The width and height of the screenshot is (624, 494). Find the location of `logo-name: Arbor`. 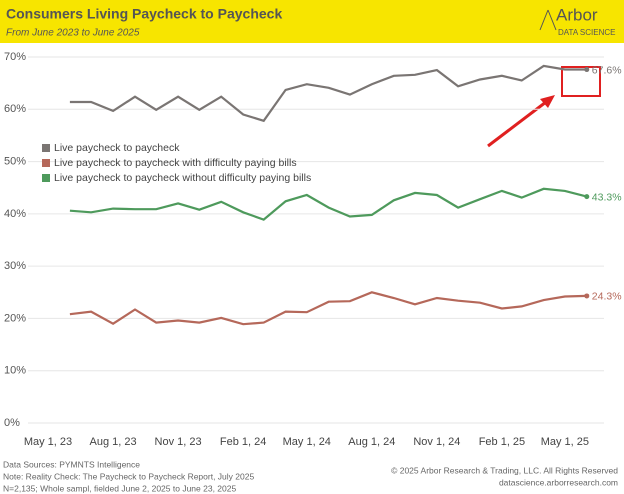

logo-name: Arbor is located at coordinates (577, 14).